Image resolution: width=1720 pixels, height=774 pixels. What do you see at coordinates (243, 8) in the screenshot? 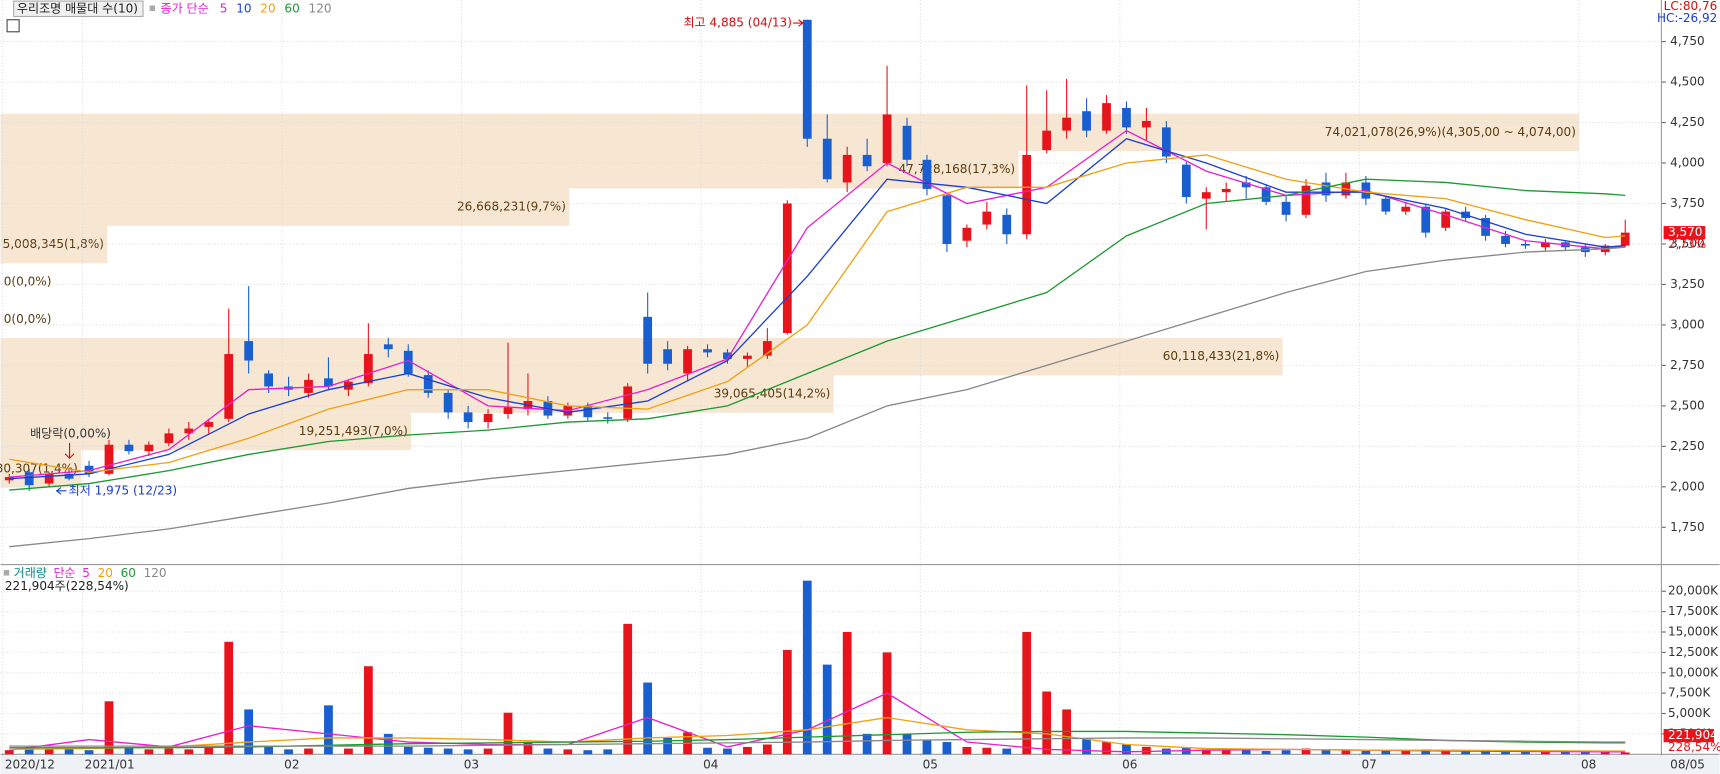
I see `legend-entry: 10` at bounding box center [243, 8].